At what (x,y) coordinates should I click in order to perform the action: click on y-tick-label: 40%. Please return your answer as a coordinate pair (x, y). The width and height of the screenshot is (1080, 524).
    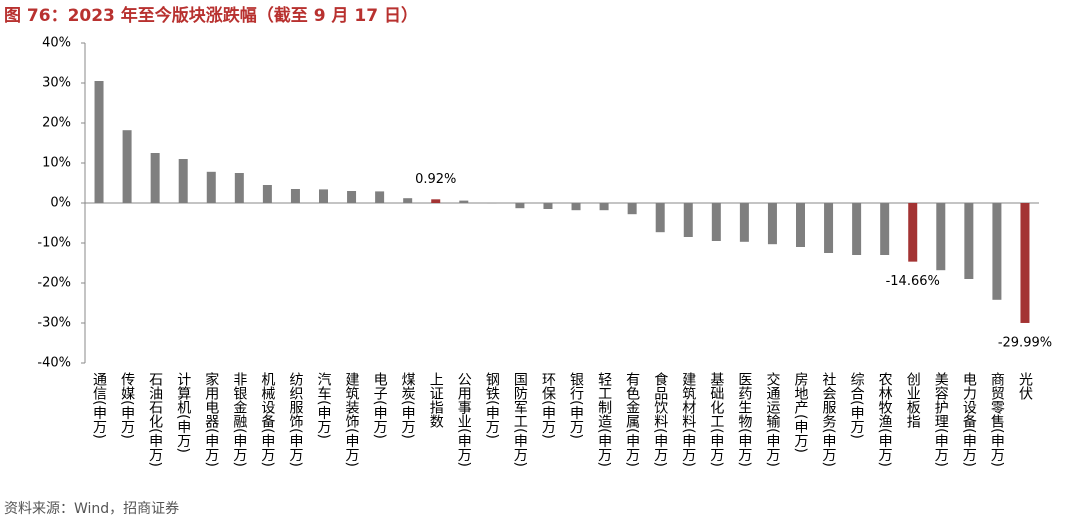
    Looking at the image, I should click on (56, 43).